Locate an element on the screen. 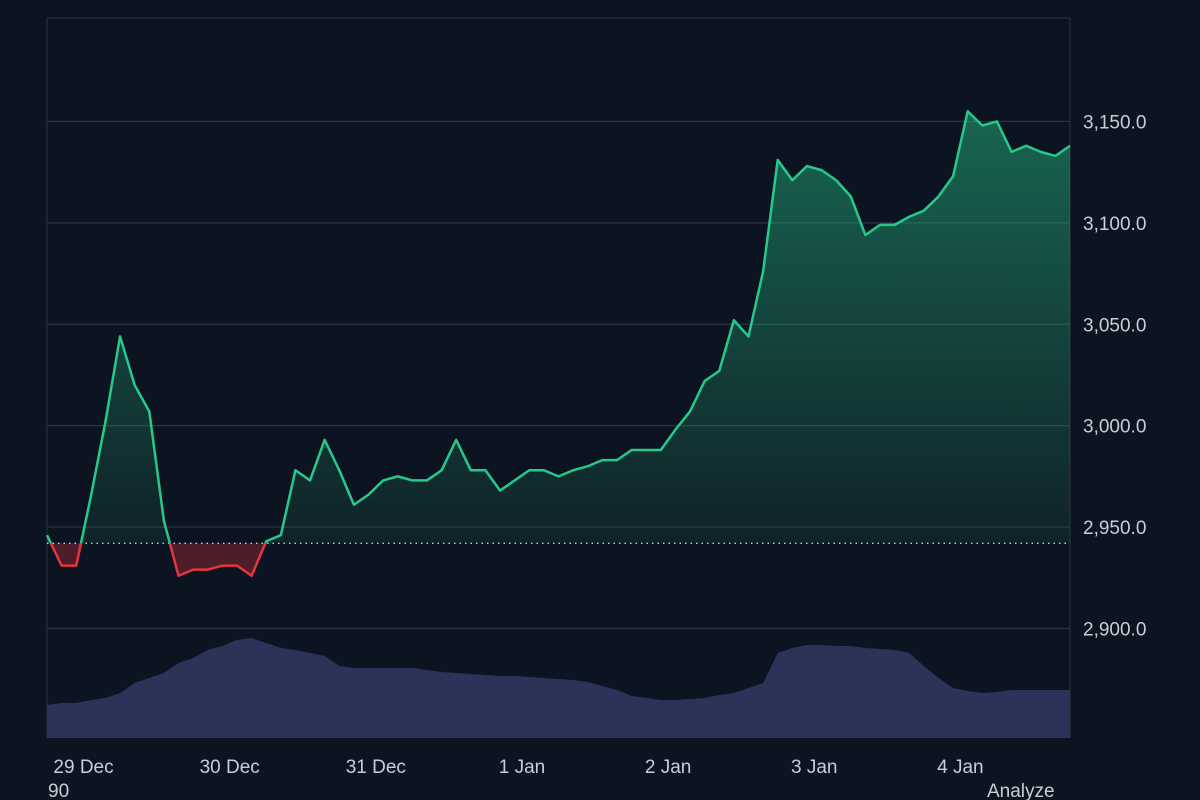  volume-area is located at coordinates (558, 688).